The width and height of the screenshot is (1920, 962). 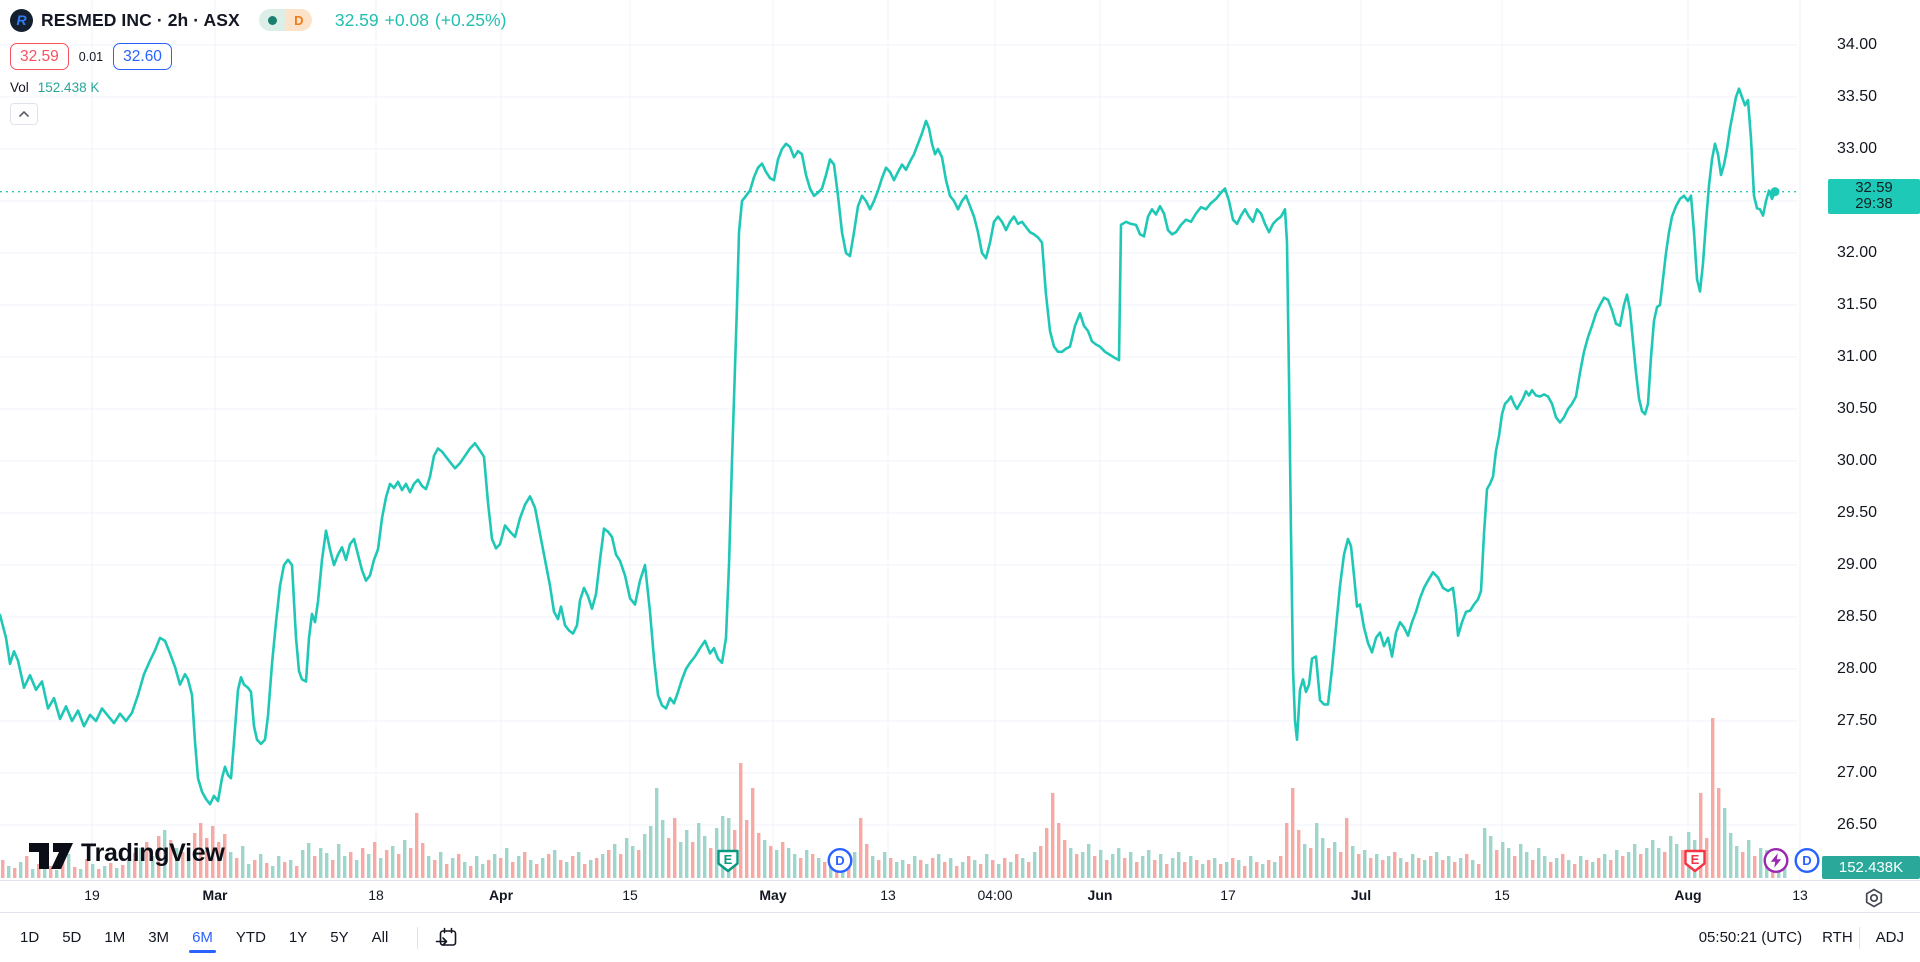 I want to click on price-scale-label: 29.50, so click(x=1857, y=512).